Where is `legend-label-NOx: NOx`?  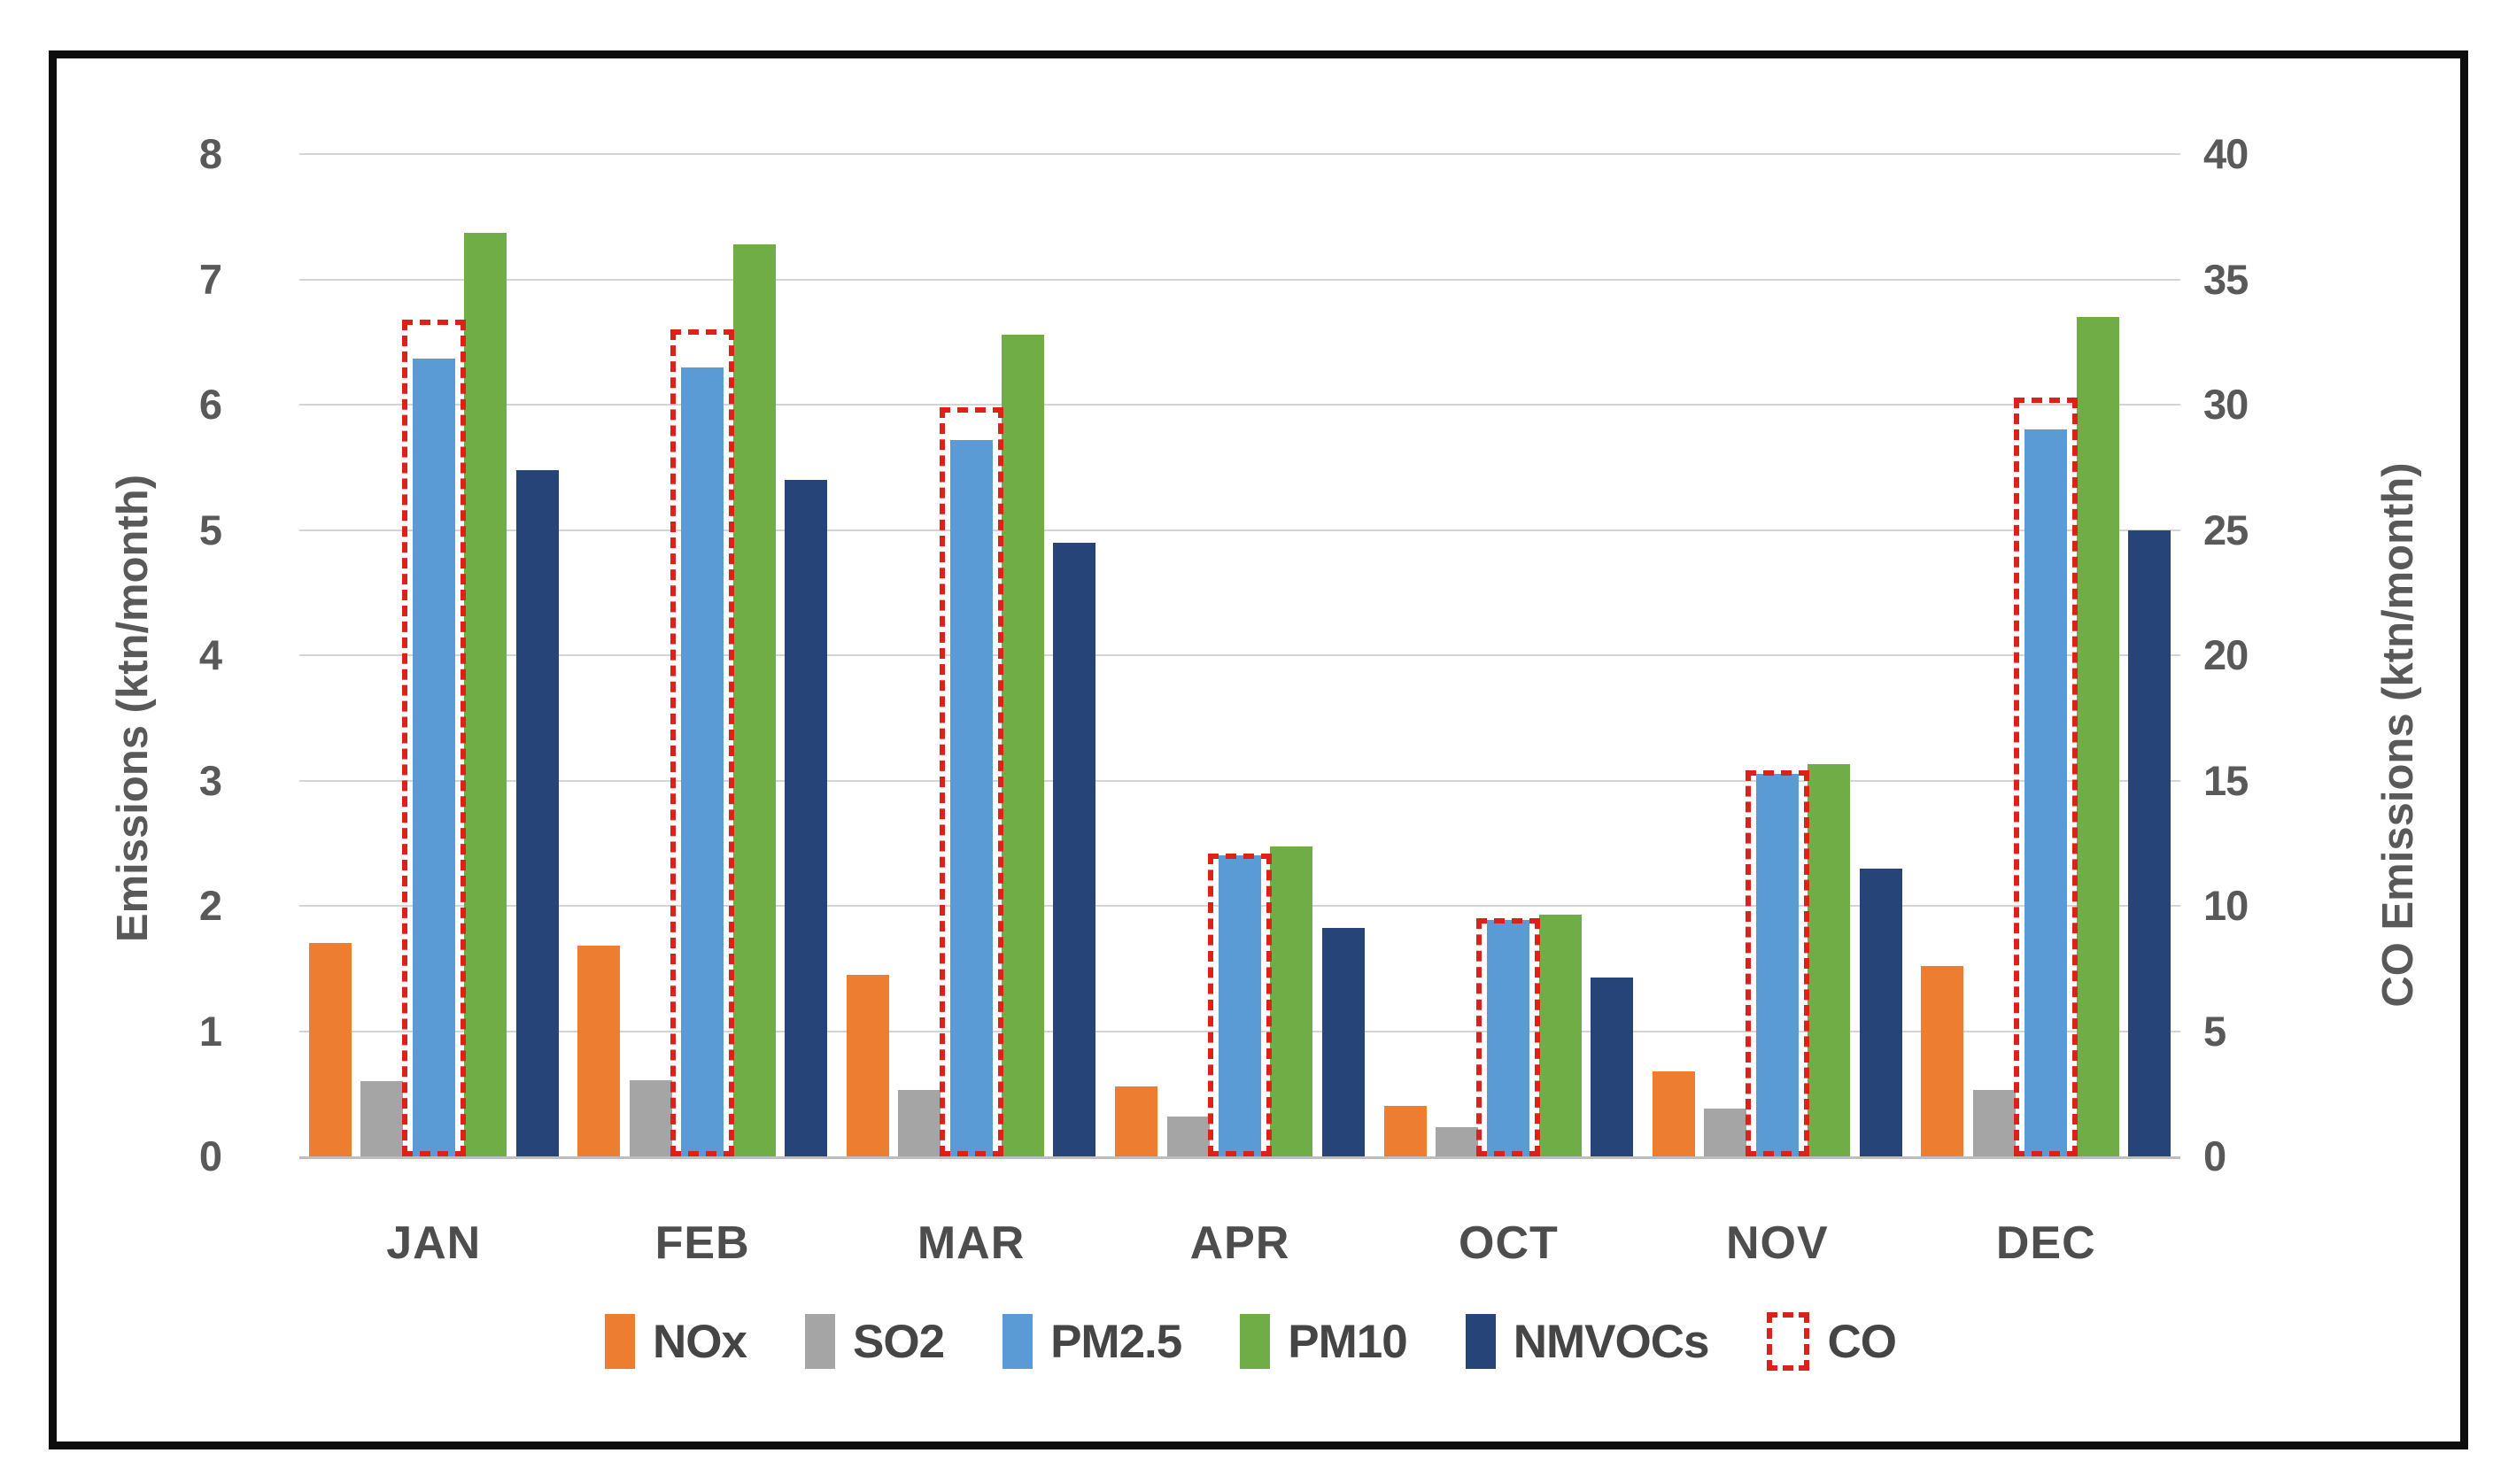 legend-label-NOx: NOx is located at coordinates (700, 1341).